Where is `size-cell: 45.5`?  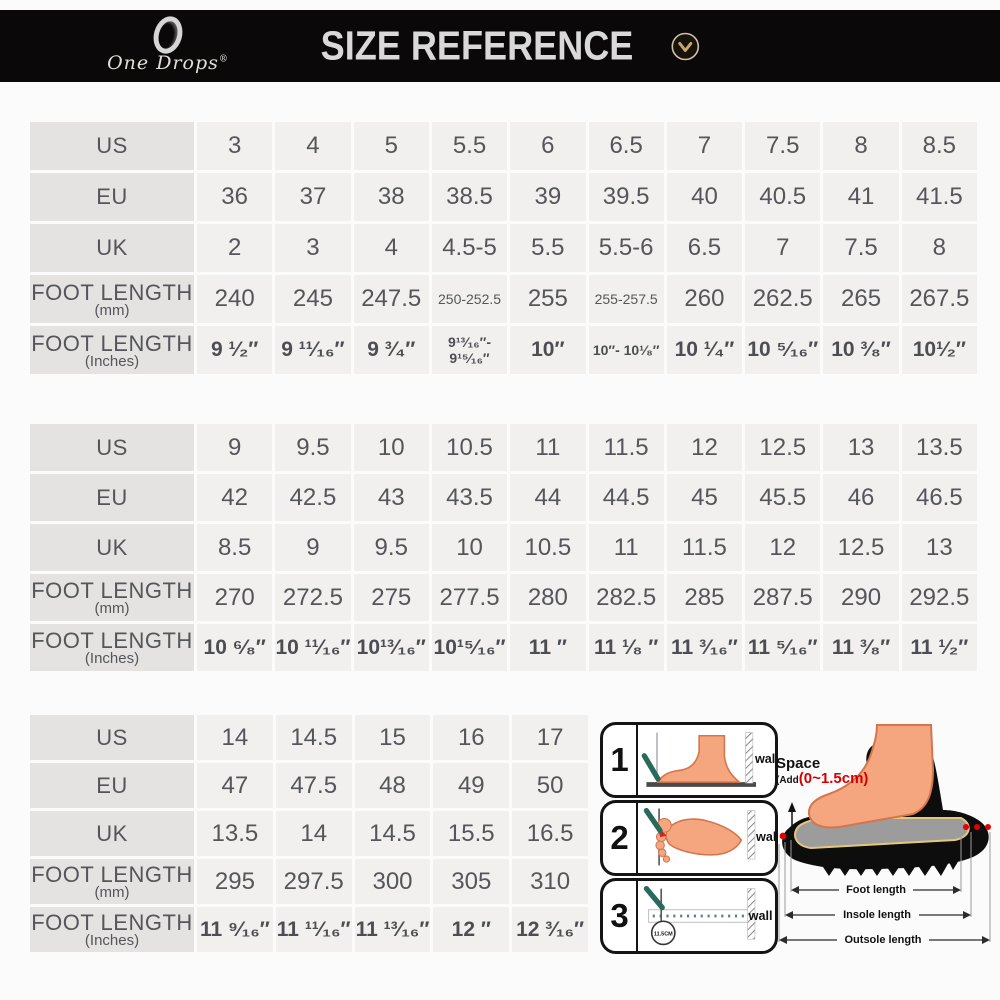 size-cell: 45.5 is located at coordinates (783, 497).